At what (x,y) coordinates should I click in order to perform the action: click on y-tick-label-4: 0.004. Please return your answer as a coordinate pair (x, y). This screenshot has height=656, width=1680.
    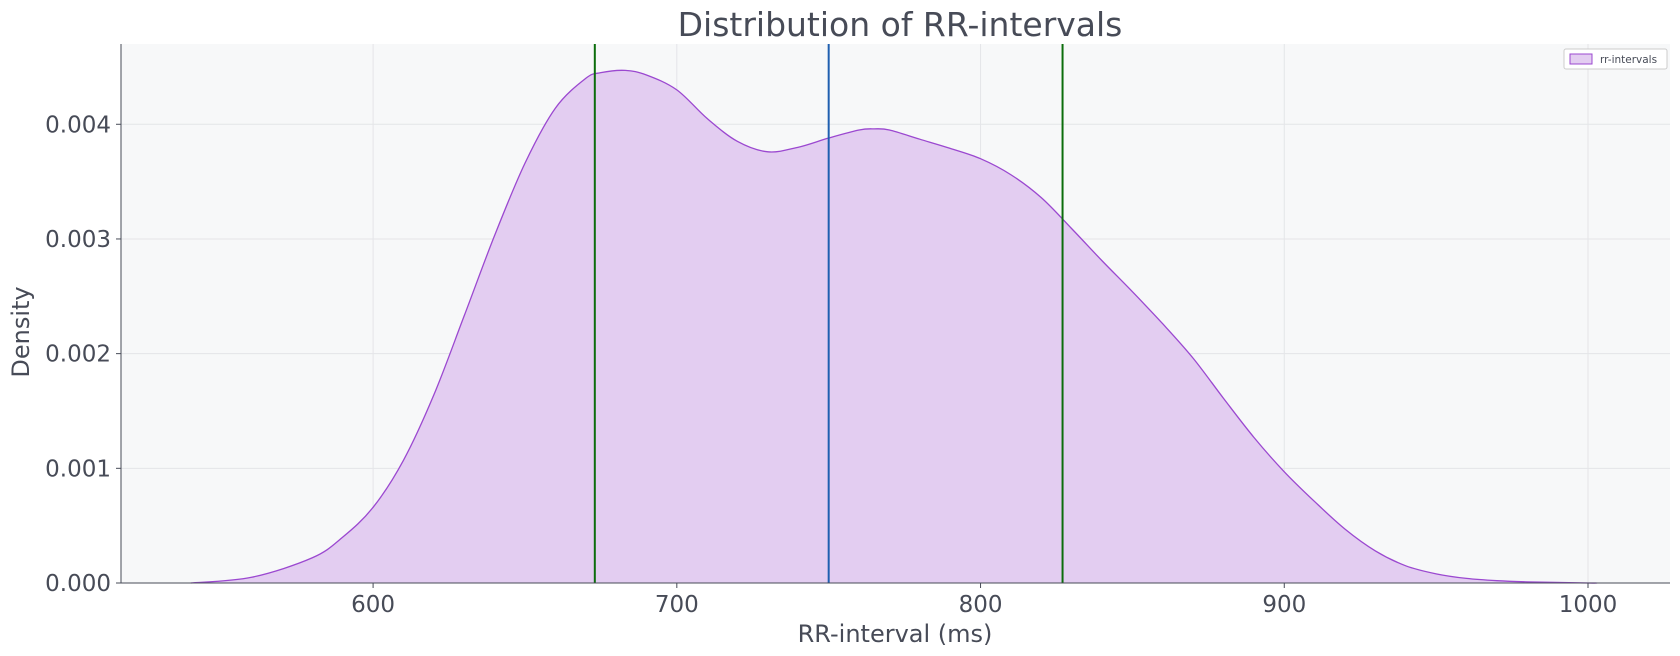
    Looking at the image, I should click on (78, 125).